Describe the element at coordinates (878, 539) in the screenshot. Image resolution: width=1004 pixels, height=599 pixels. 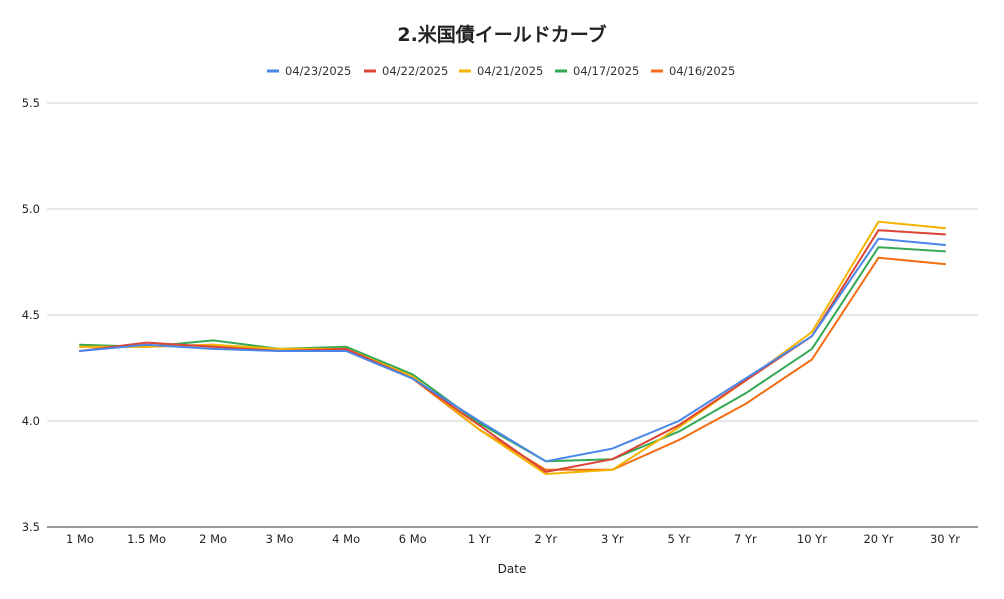
I see `x-tick-label: 20 Yr` at that location.